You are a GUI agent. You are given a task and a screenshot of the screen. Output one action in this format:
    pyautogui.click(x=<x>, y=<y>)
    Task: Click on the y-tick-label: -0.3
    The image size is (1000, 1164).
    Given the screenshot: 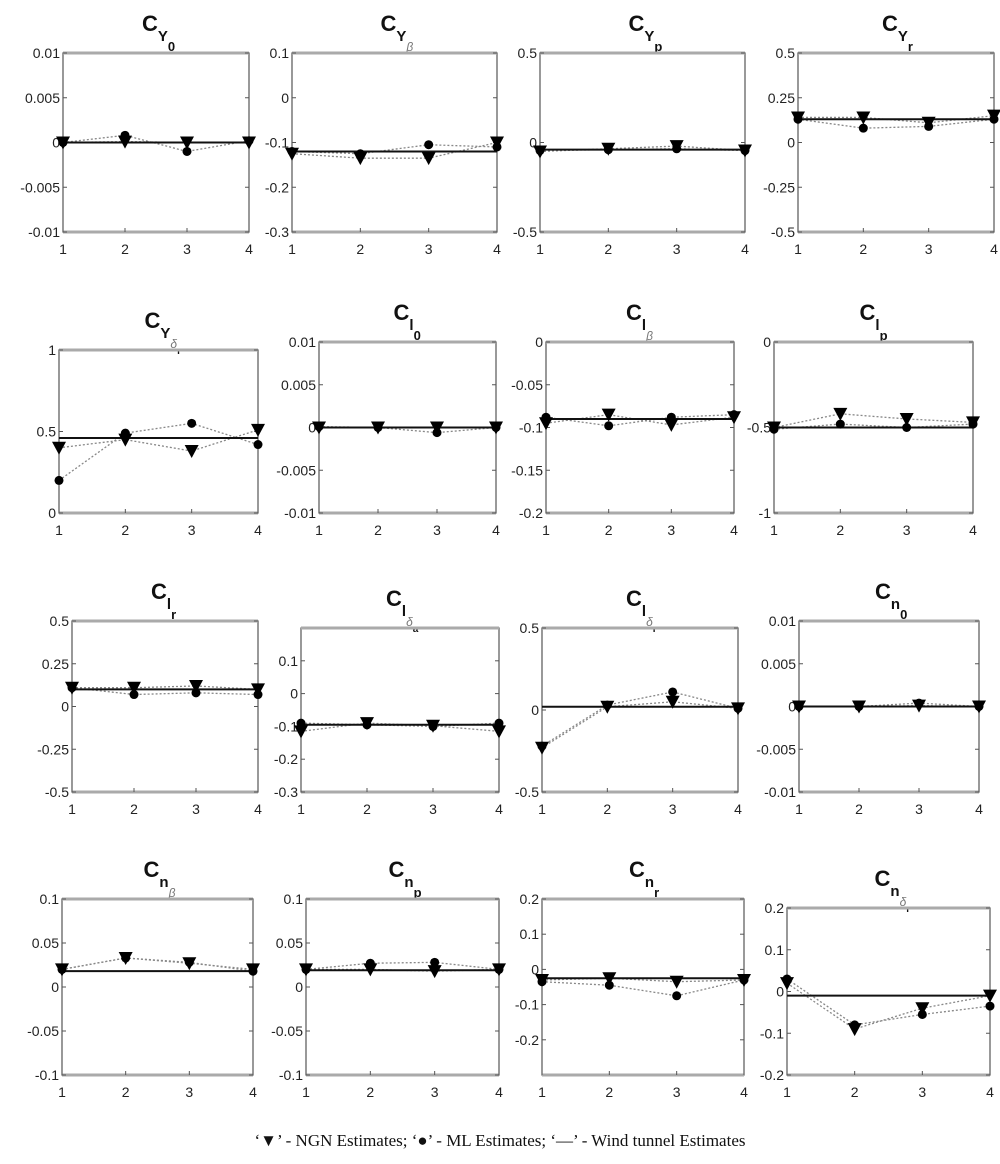 What is the action you would take?
    pyautogui.click(x=286, y=792)
    